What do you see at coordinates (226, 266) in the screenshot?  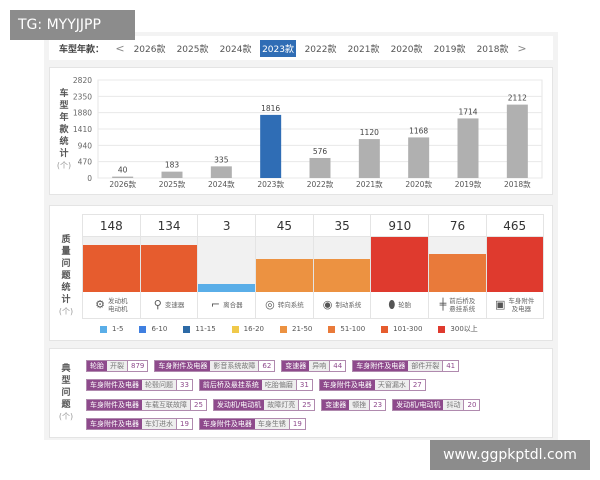 I see `quality-category: 3 ⌐ 离合器` at bounding box center [226, 266].